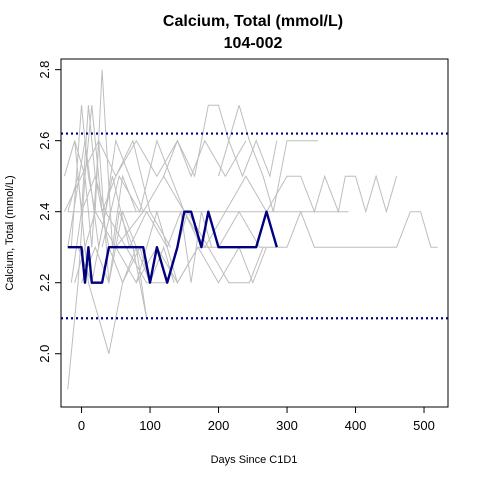 The width and height of the screenshot is (480, 480). I want to click on x-tick-label: 0, so click(81, 425).